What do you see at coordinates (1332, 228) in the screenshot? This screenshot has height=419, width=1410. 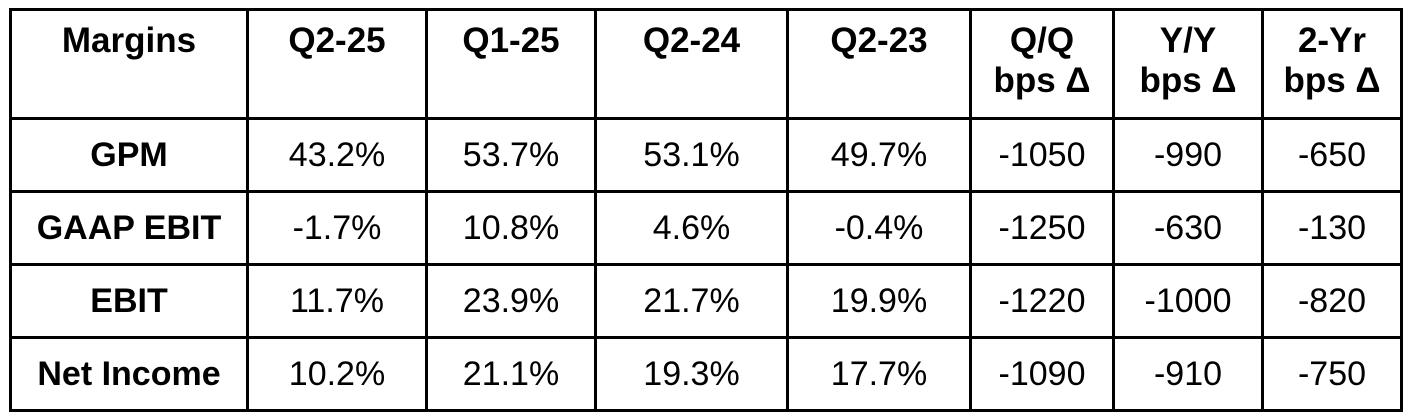 I see `cell-gaap-ebit-2yr-bps: -130` at bounding box center [1332, 228].